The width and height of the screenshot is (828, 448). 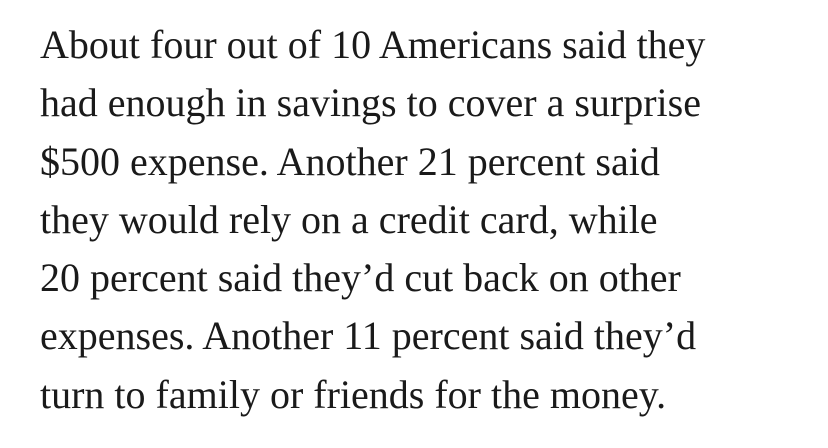 I want to click on text-line: About four out of 10 Americans said they, so click(x=373, y=44).